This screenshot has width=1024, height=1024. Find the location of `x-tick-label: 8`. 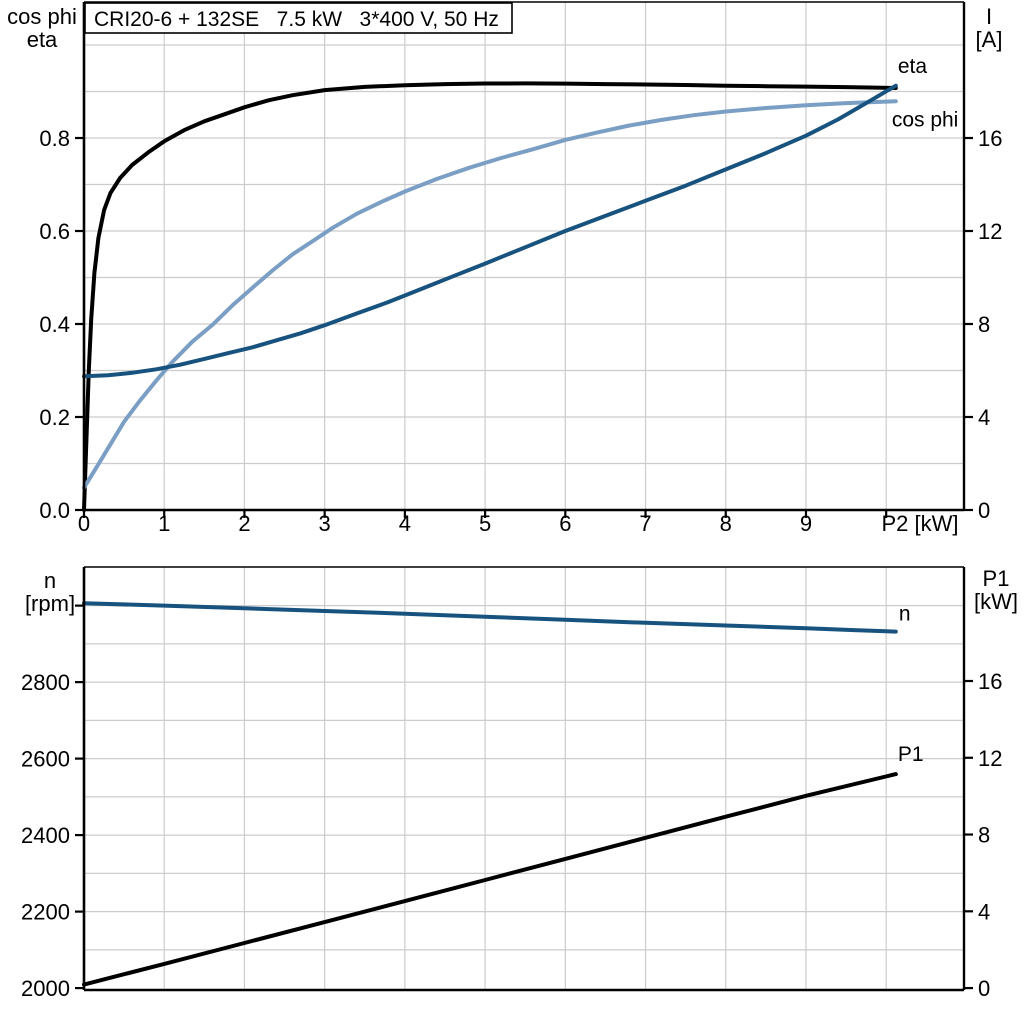

x-tick-label: 8 is located at coordinates (726, 523).